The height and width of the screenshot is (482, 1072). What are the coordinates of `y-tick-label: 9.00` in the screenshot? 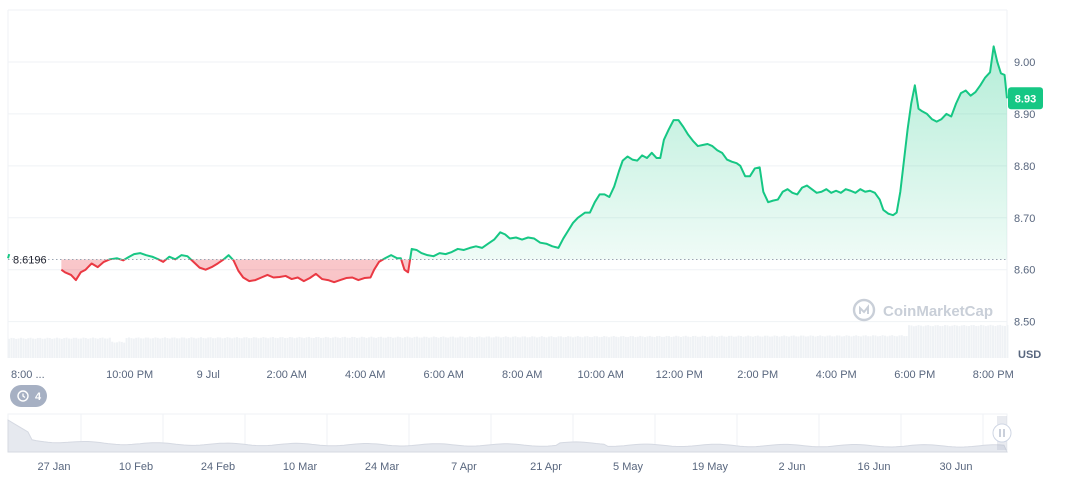 It's located at (1024, 63).